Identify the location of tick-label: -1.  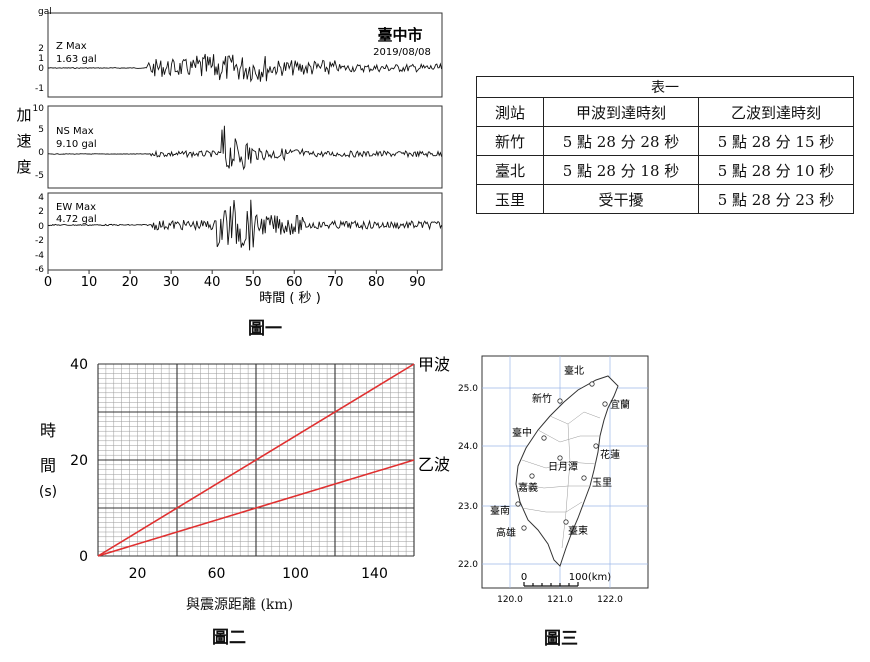
(39, 89).